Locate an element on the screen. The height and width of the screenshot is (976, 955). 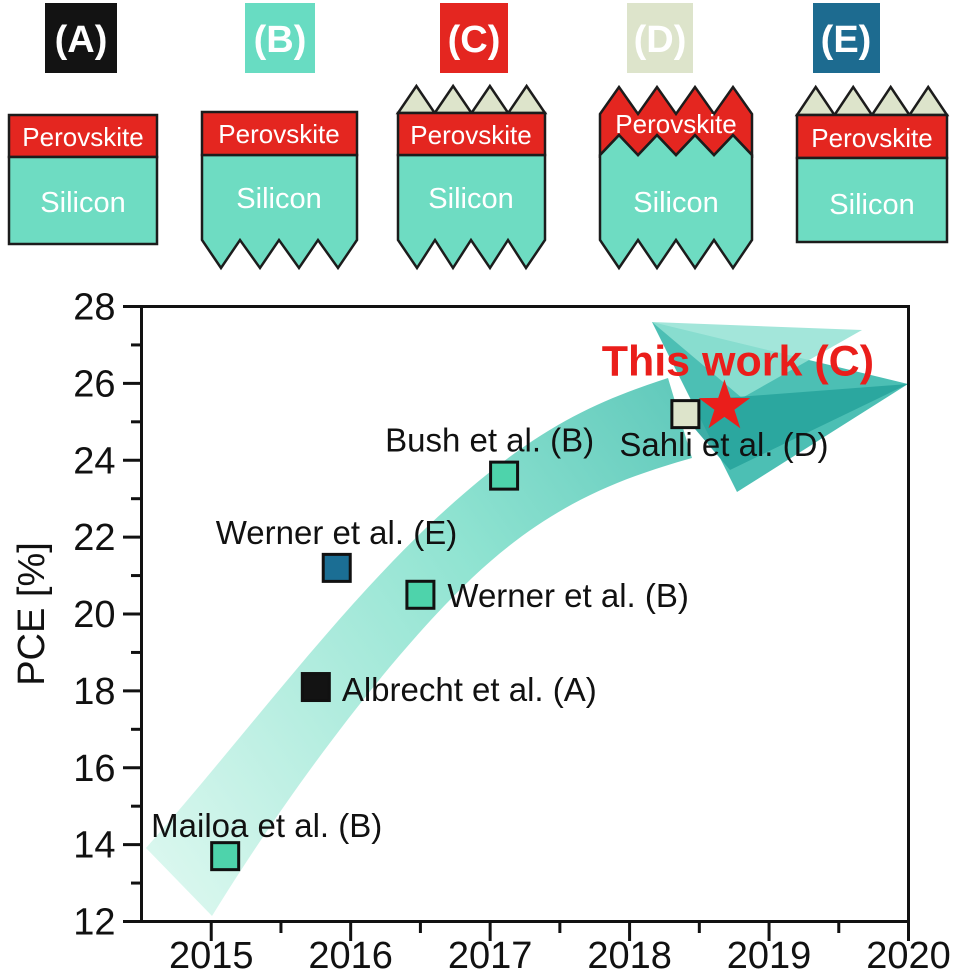
point-label-werner-et-al-e: Werner et al. (E) is located at coordinates (336, 532).